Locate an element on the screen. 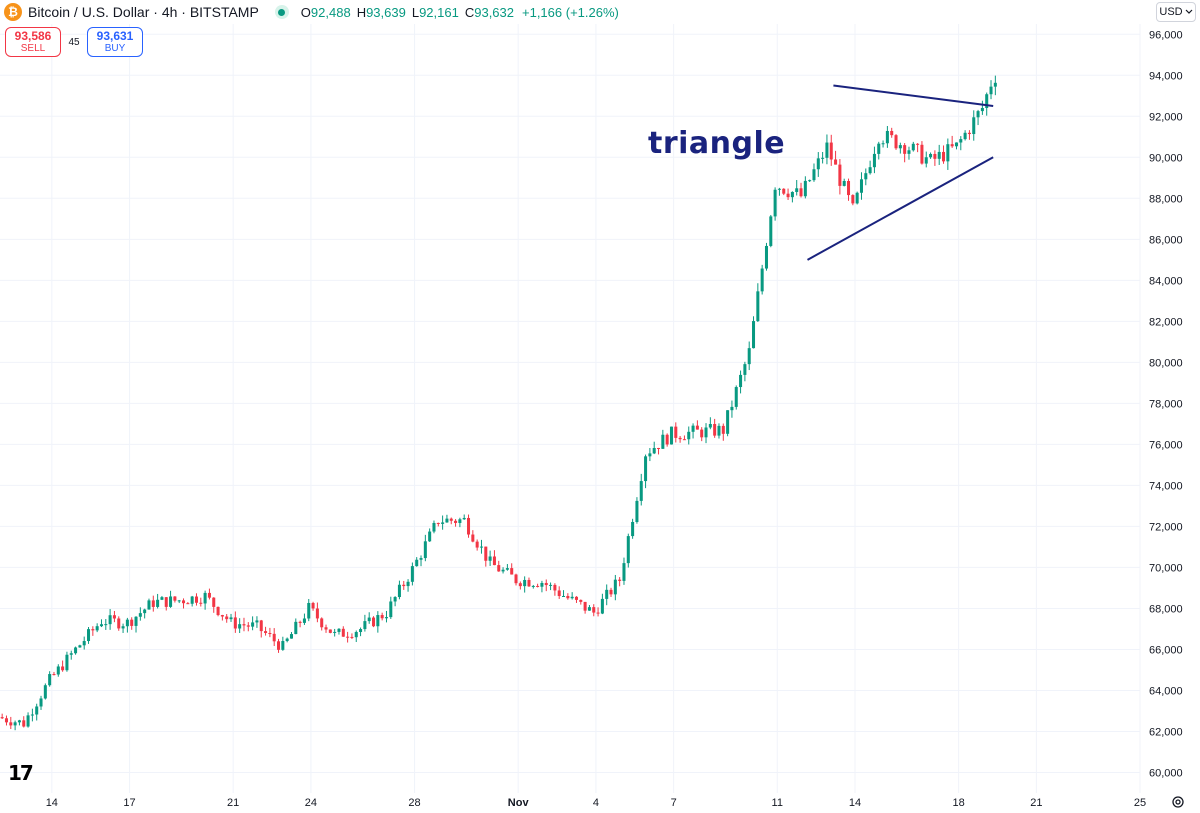 Image resolution: width=1200 pixels, height=813 pixels. buy-button: 93,631 BUY is located at coordinates (115, 42).